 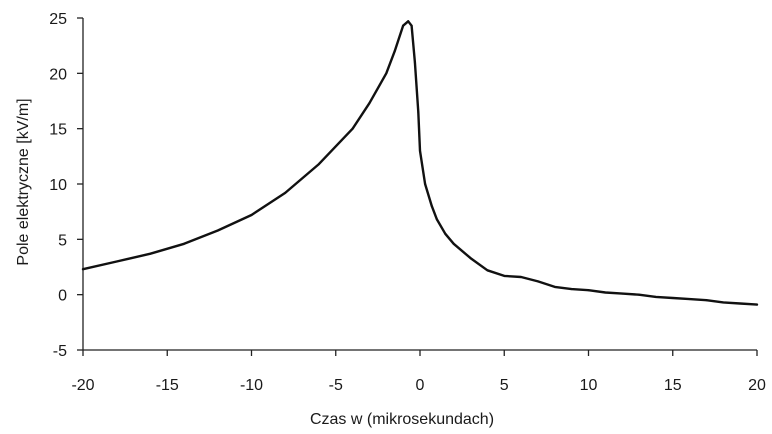 What do you see at coordinates (60, 351) in the screenshot?
I see `y-tick-label: -5` at bounding box center [60, 351].